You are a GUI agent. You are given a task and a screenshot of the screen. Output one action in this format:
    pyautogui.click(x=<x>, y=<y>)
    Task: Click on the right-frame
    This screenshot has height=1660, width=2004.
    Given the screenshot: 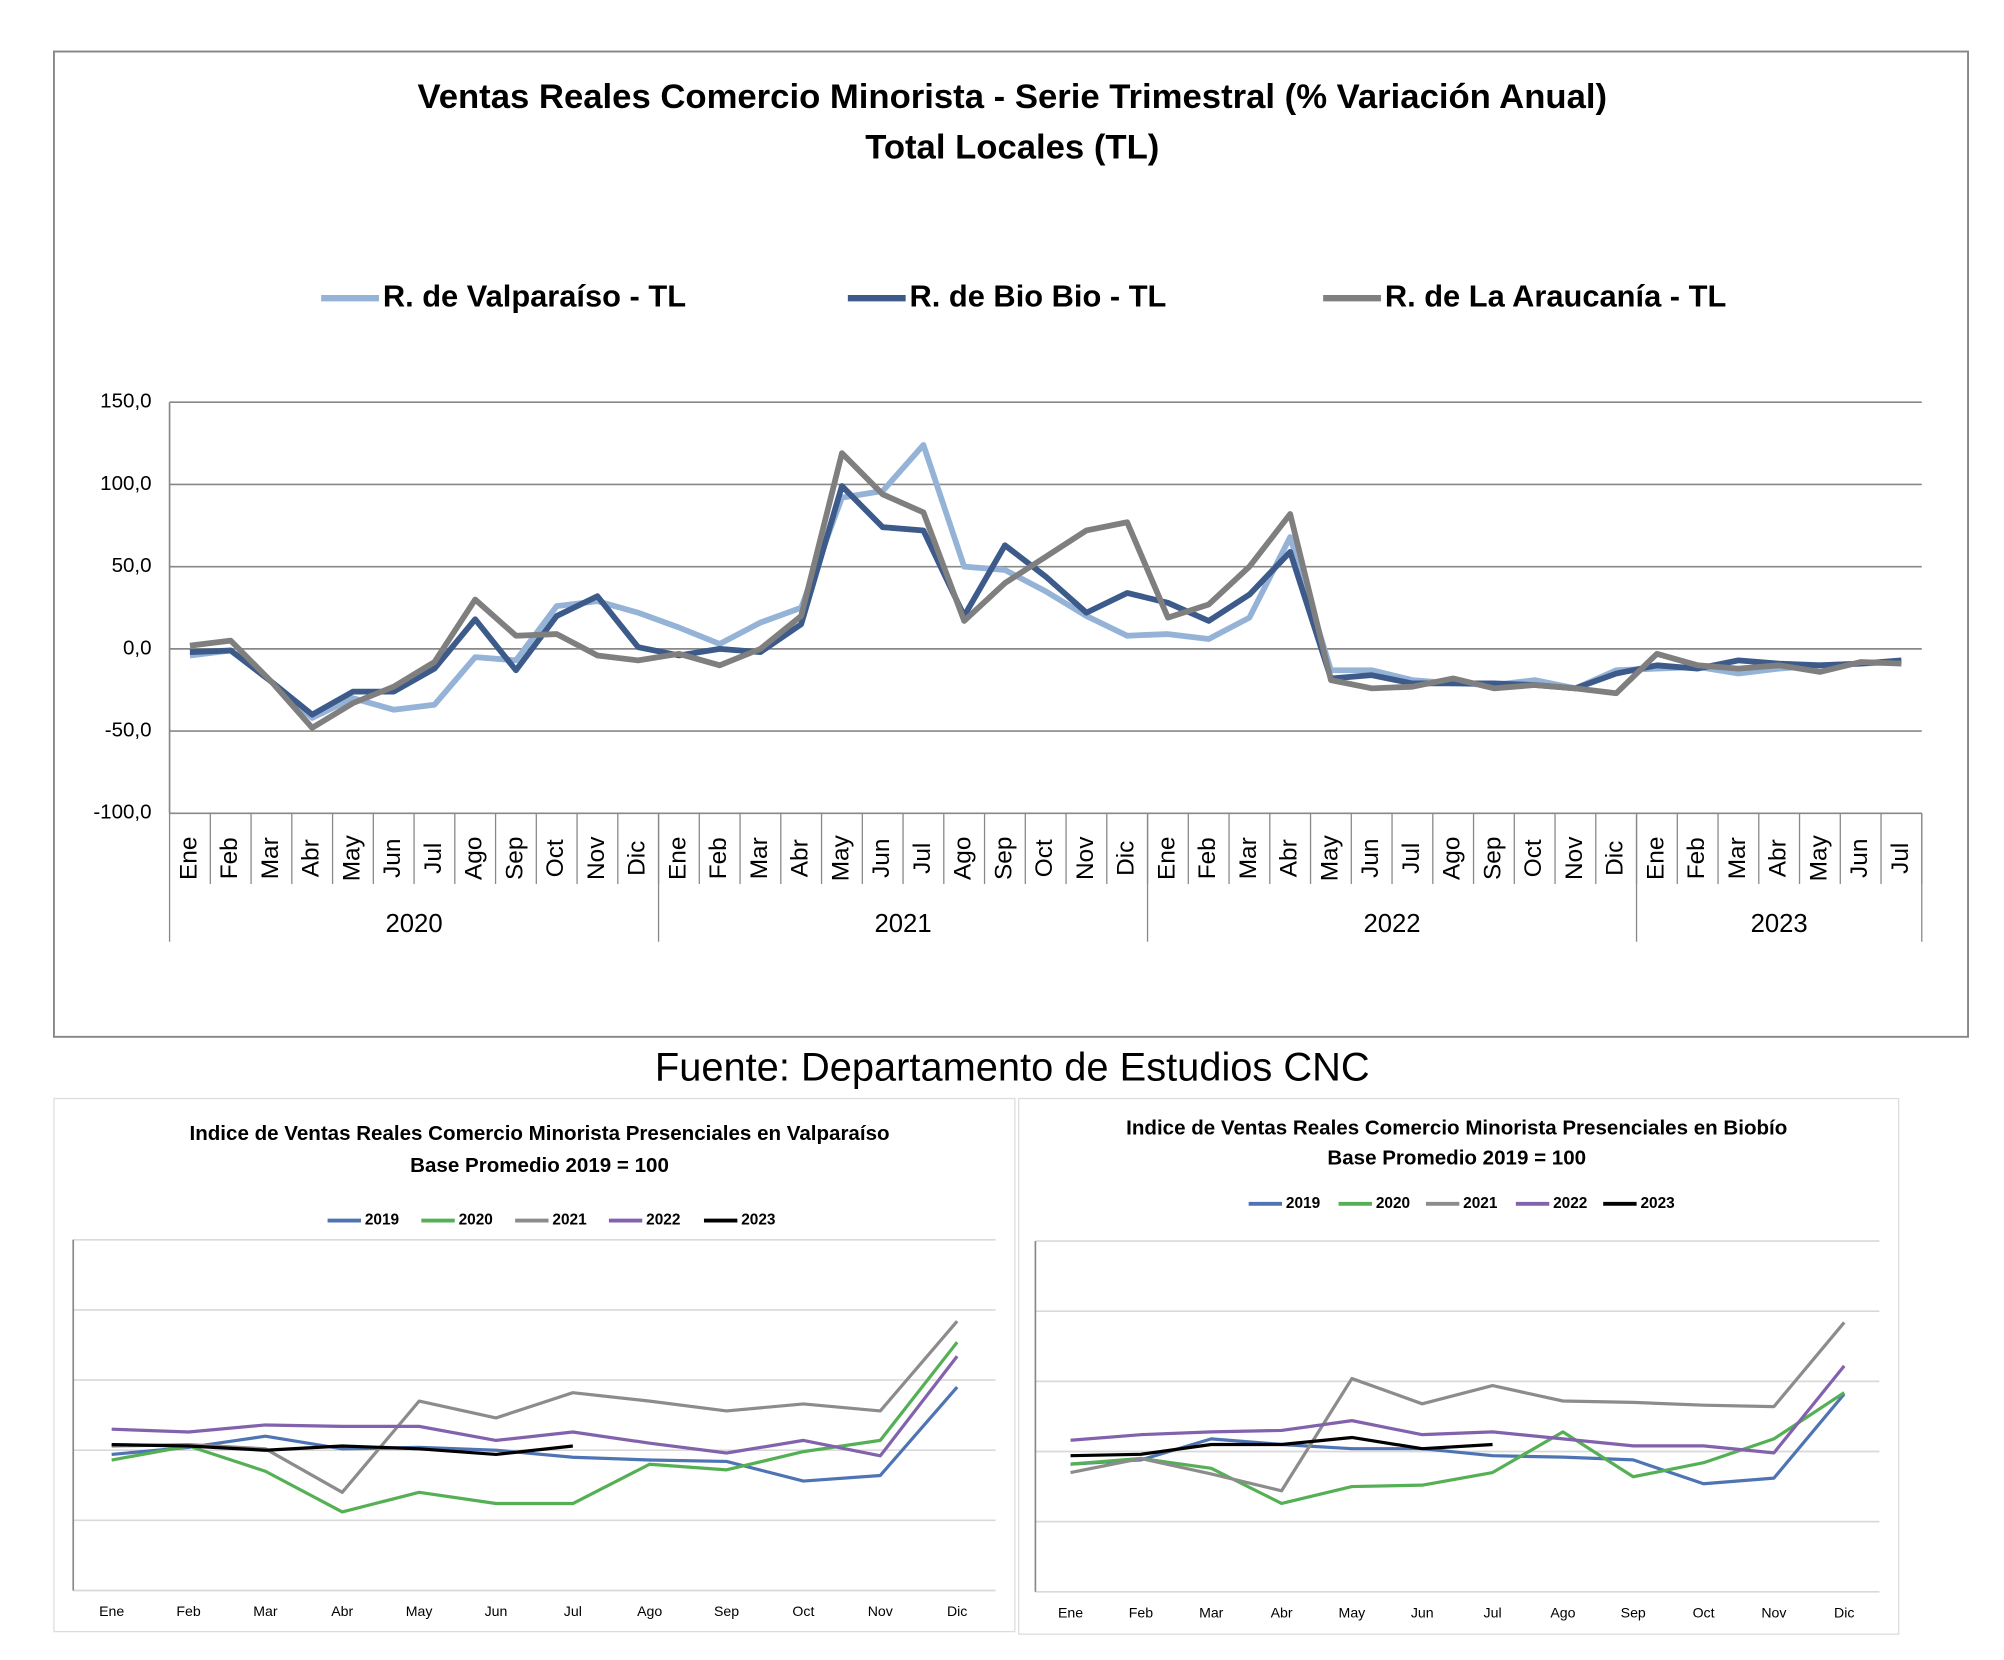 What is the action you would take?
    pyautogui.click(x=1459, y=1366)
    